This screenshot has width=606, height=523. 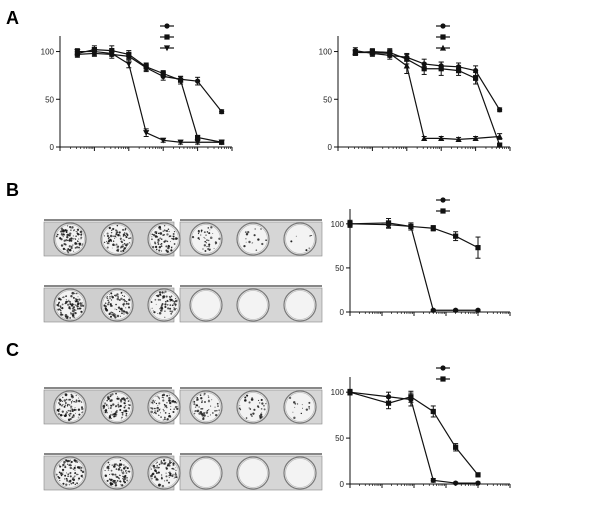 I want to click on y-tick-label: 50, so click(x=339, y=438).